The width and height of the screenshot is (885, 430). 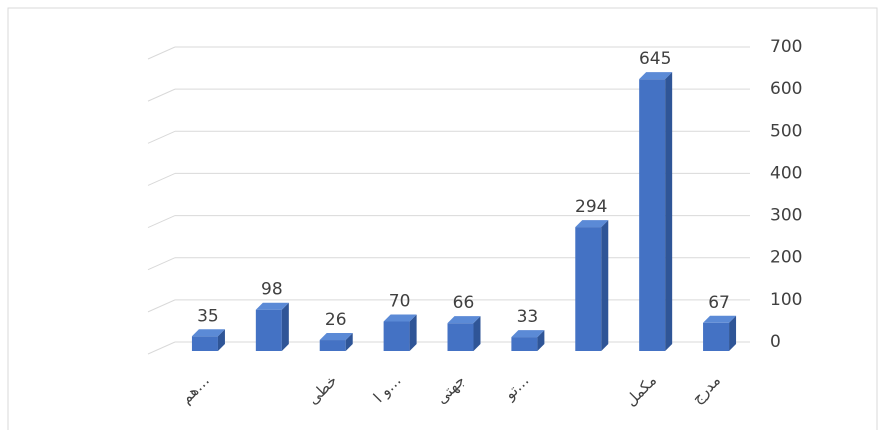 I want to click on value-label: 98, so click(x=272, y=290).